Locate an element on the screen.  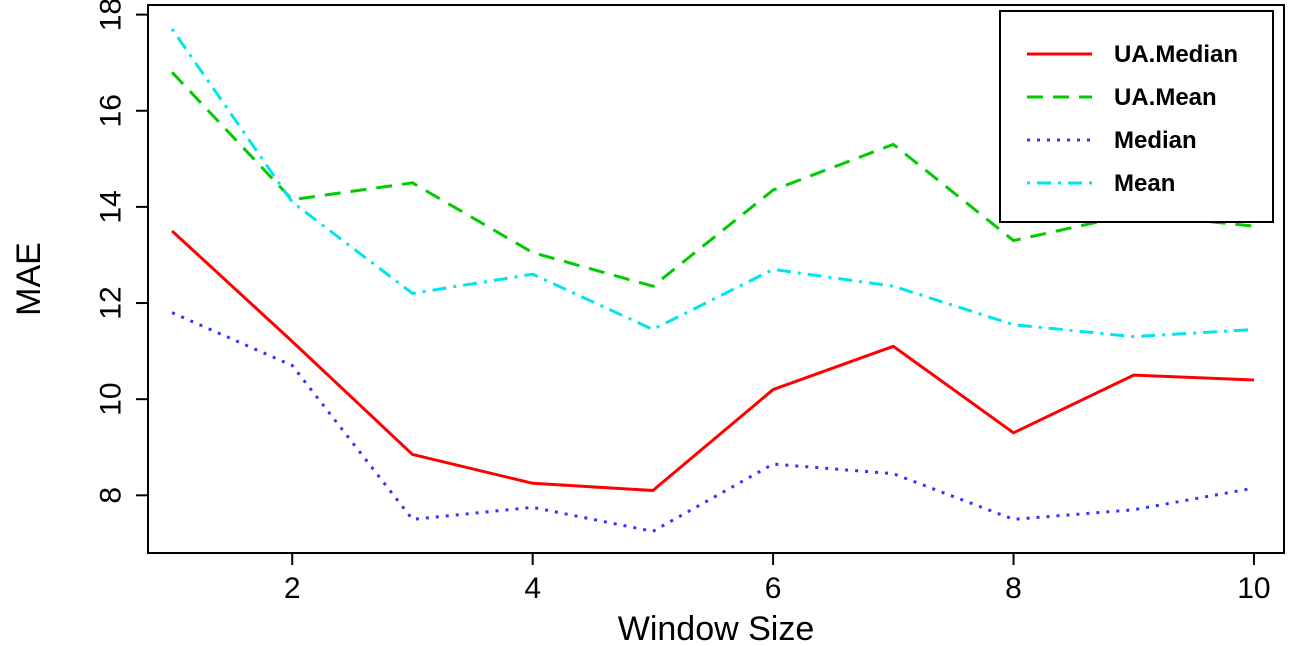
legend: UA.Median UA.Mean Median Mean is located at coordinates (1136, 116).